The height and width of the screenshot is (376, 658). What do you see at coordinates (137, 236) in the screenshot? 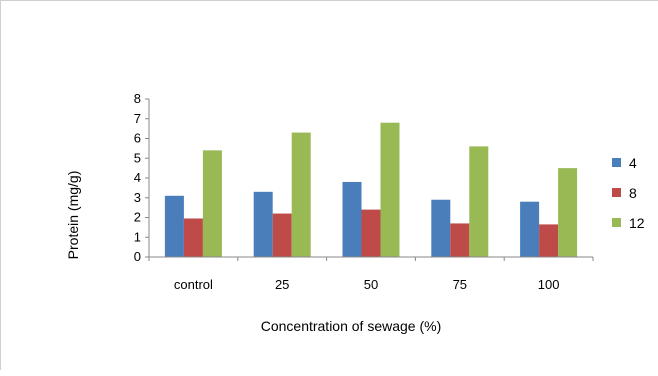
I see `y-tick-label: 1` at bounding box center [137, 236].